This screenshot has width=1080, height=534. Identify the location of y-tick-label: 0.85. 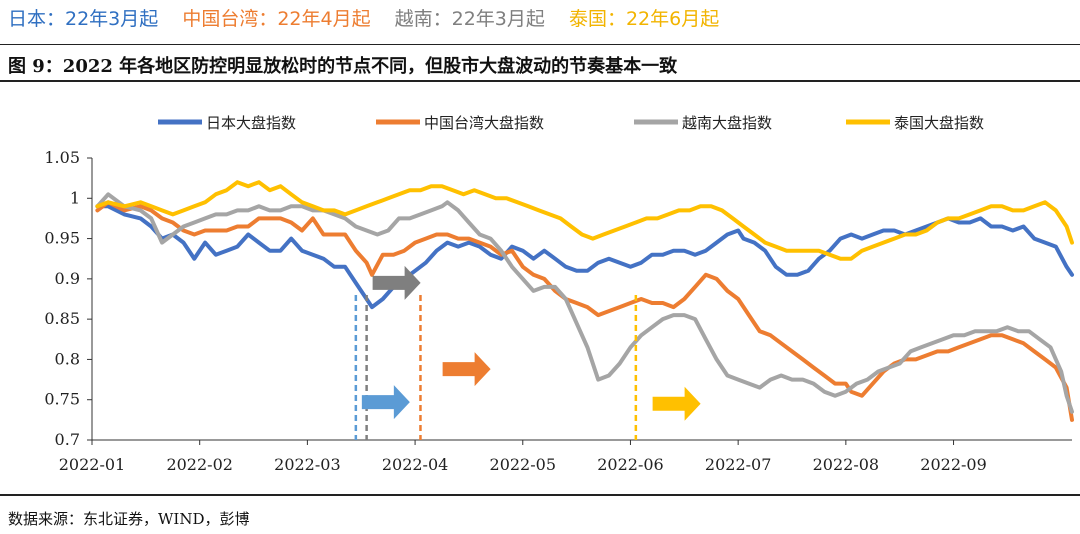
(62, 318).